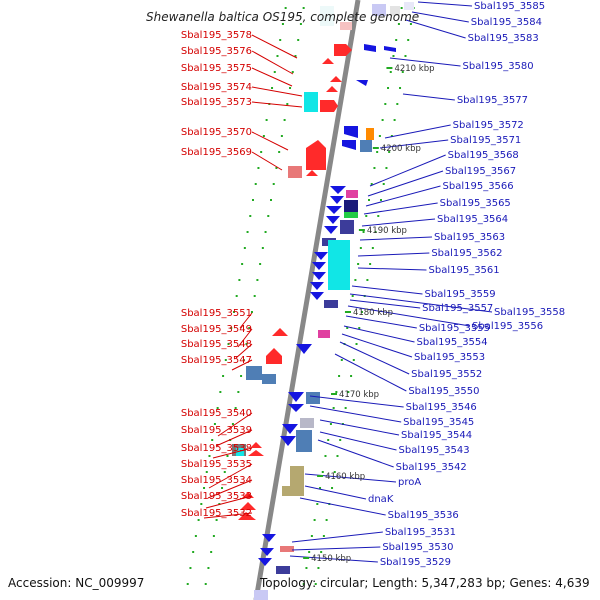 This screenshot has height=600, width=600. I want to click on gene-label-right: Sbal195_3543, so click(434, 450).